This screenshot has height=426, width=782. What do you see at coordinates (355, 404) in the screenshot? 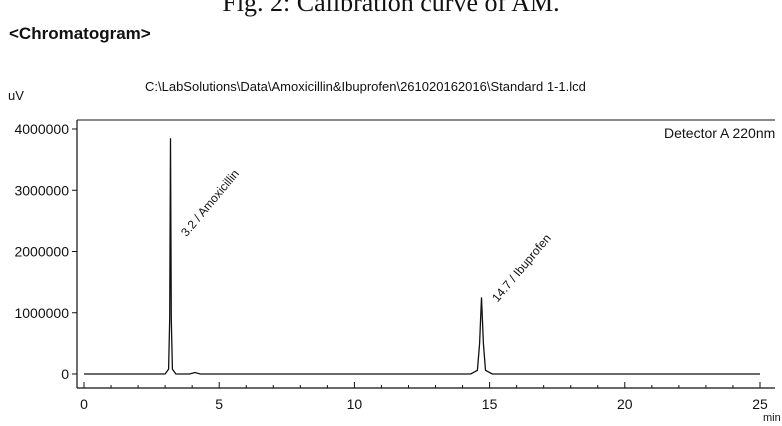
I see `x-tick-label: 10` at bounding box center [355, 404].